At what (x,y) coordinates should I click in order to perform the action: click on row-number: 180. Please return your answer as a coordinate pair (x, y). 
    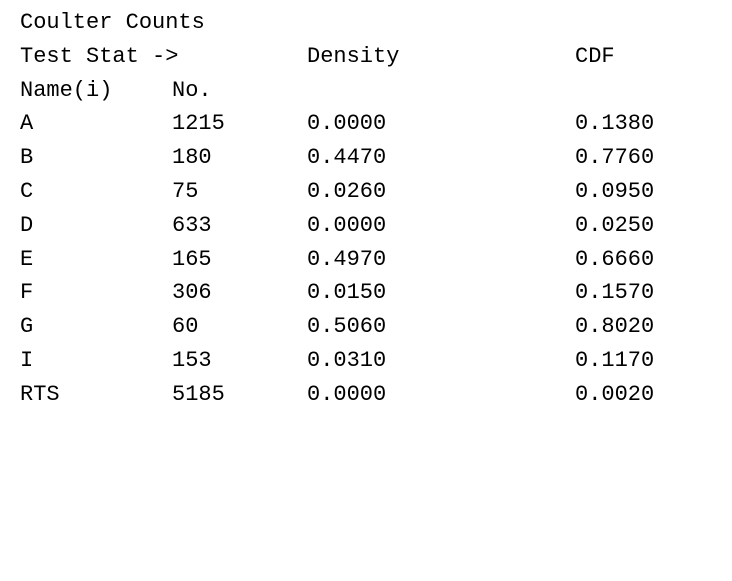
    Looking at the image, I should click on (192, 158).